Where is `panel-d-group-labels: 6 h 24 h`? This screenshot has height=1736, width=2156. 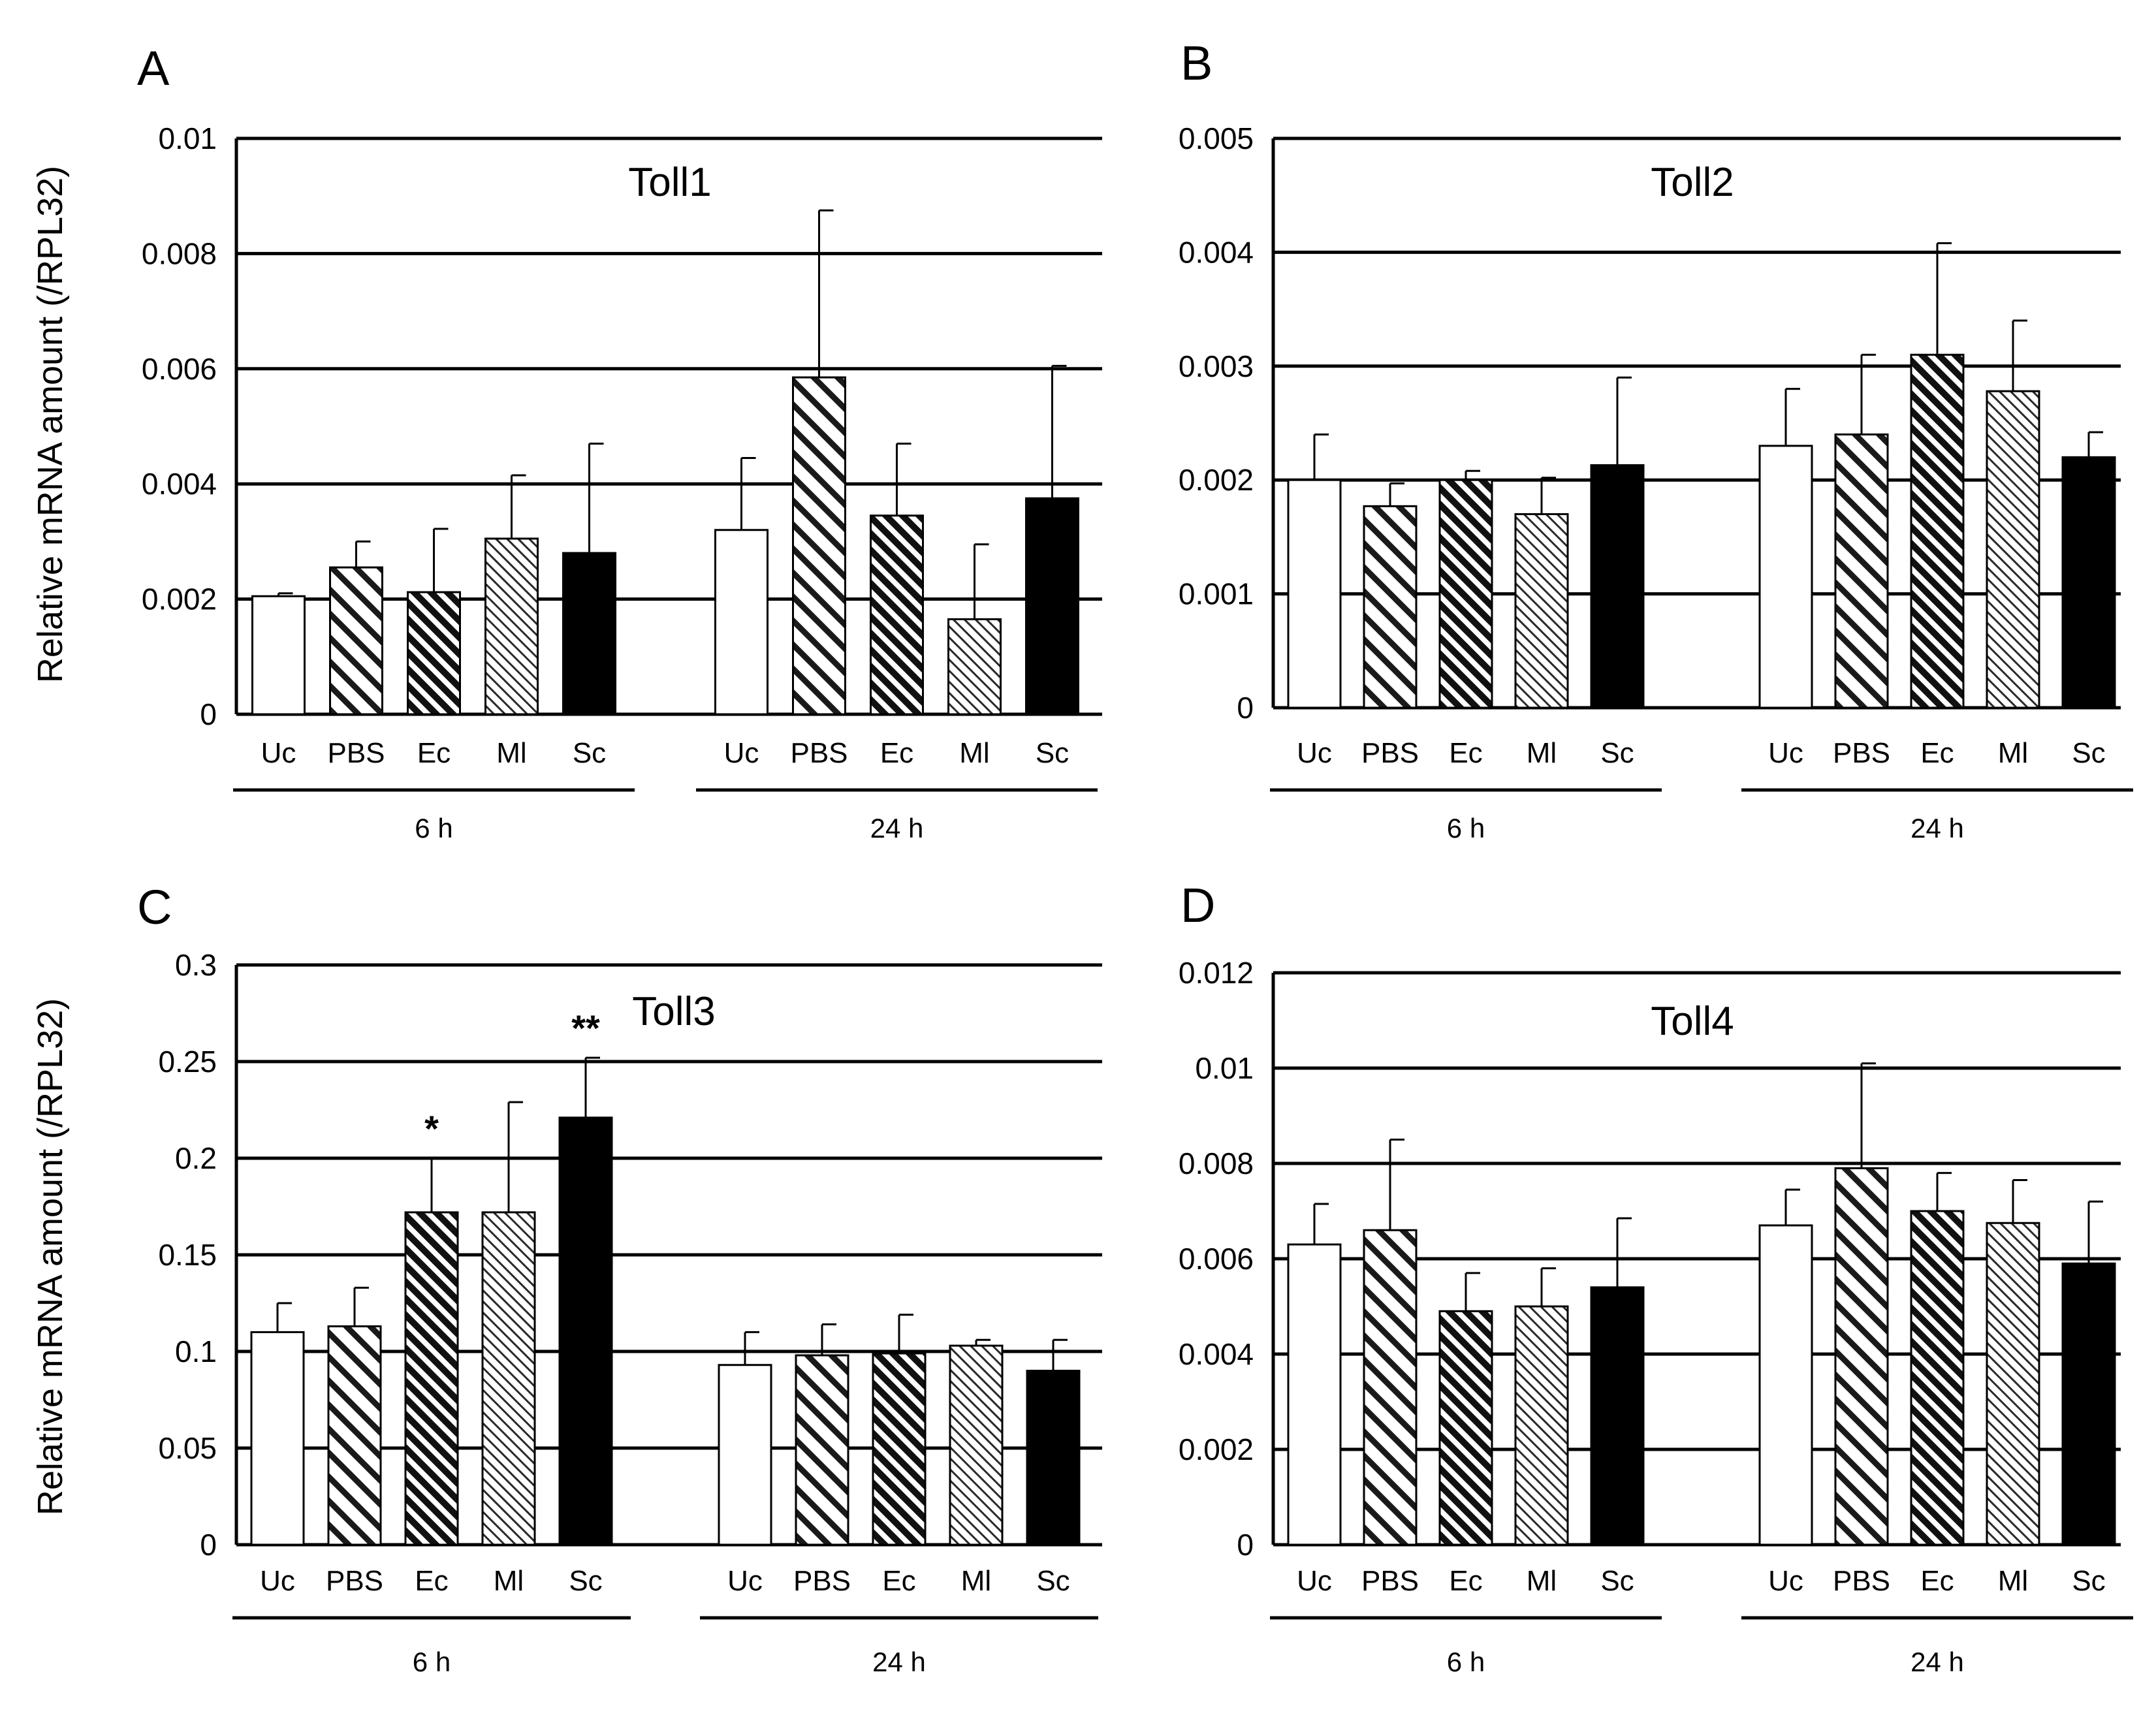
panel-d-group-labels: 6 h 24 h is located at coordinates (1701, 1646).